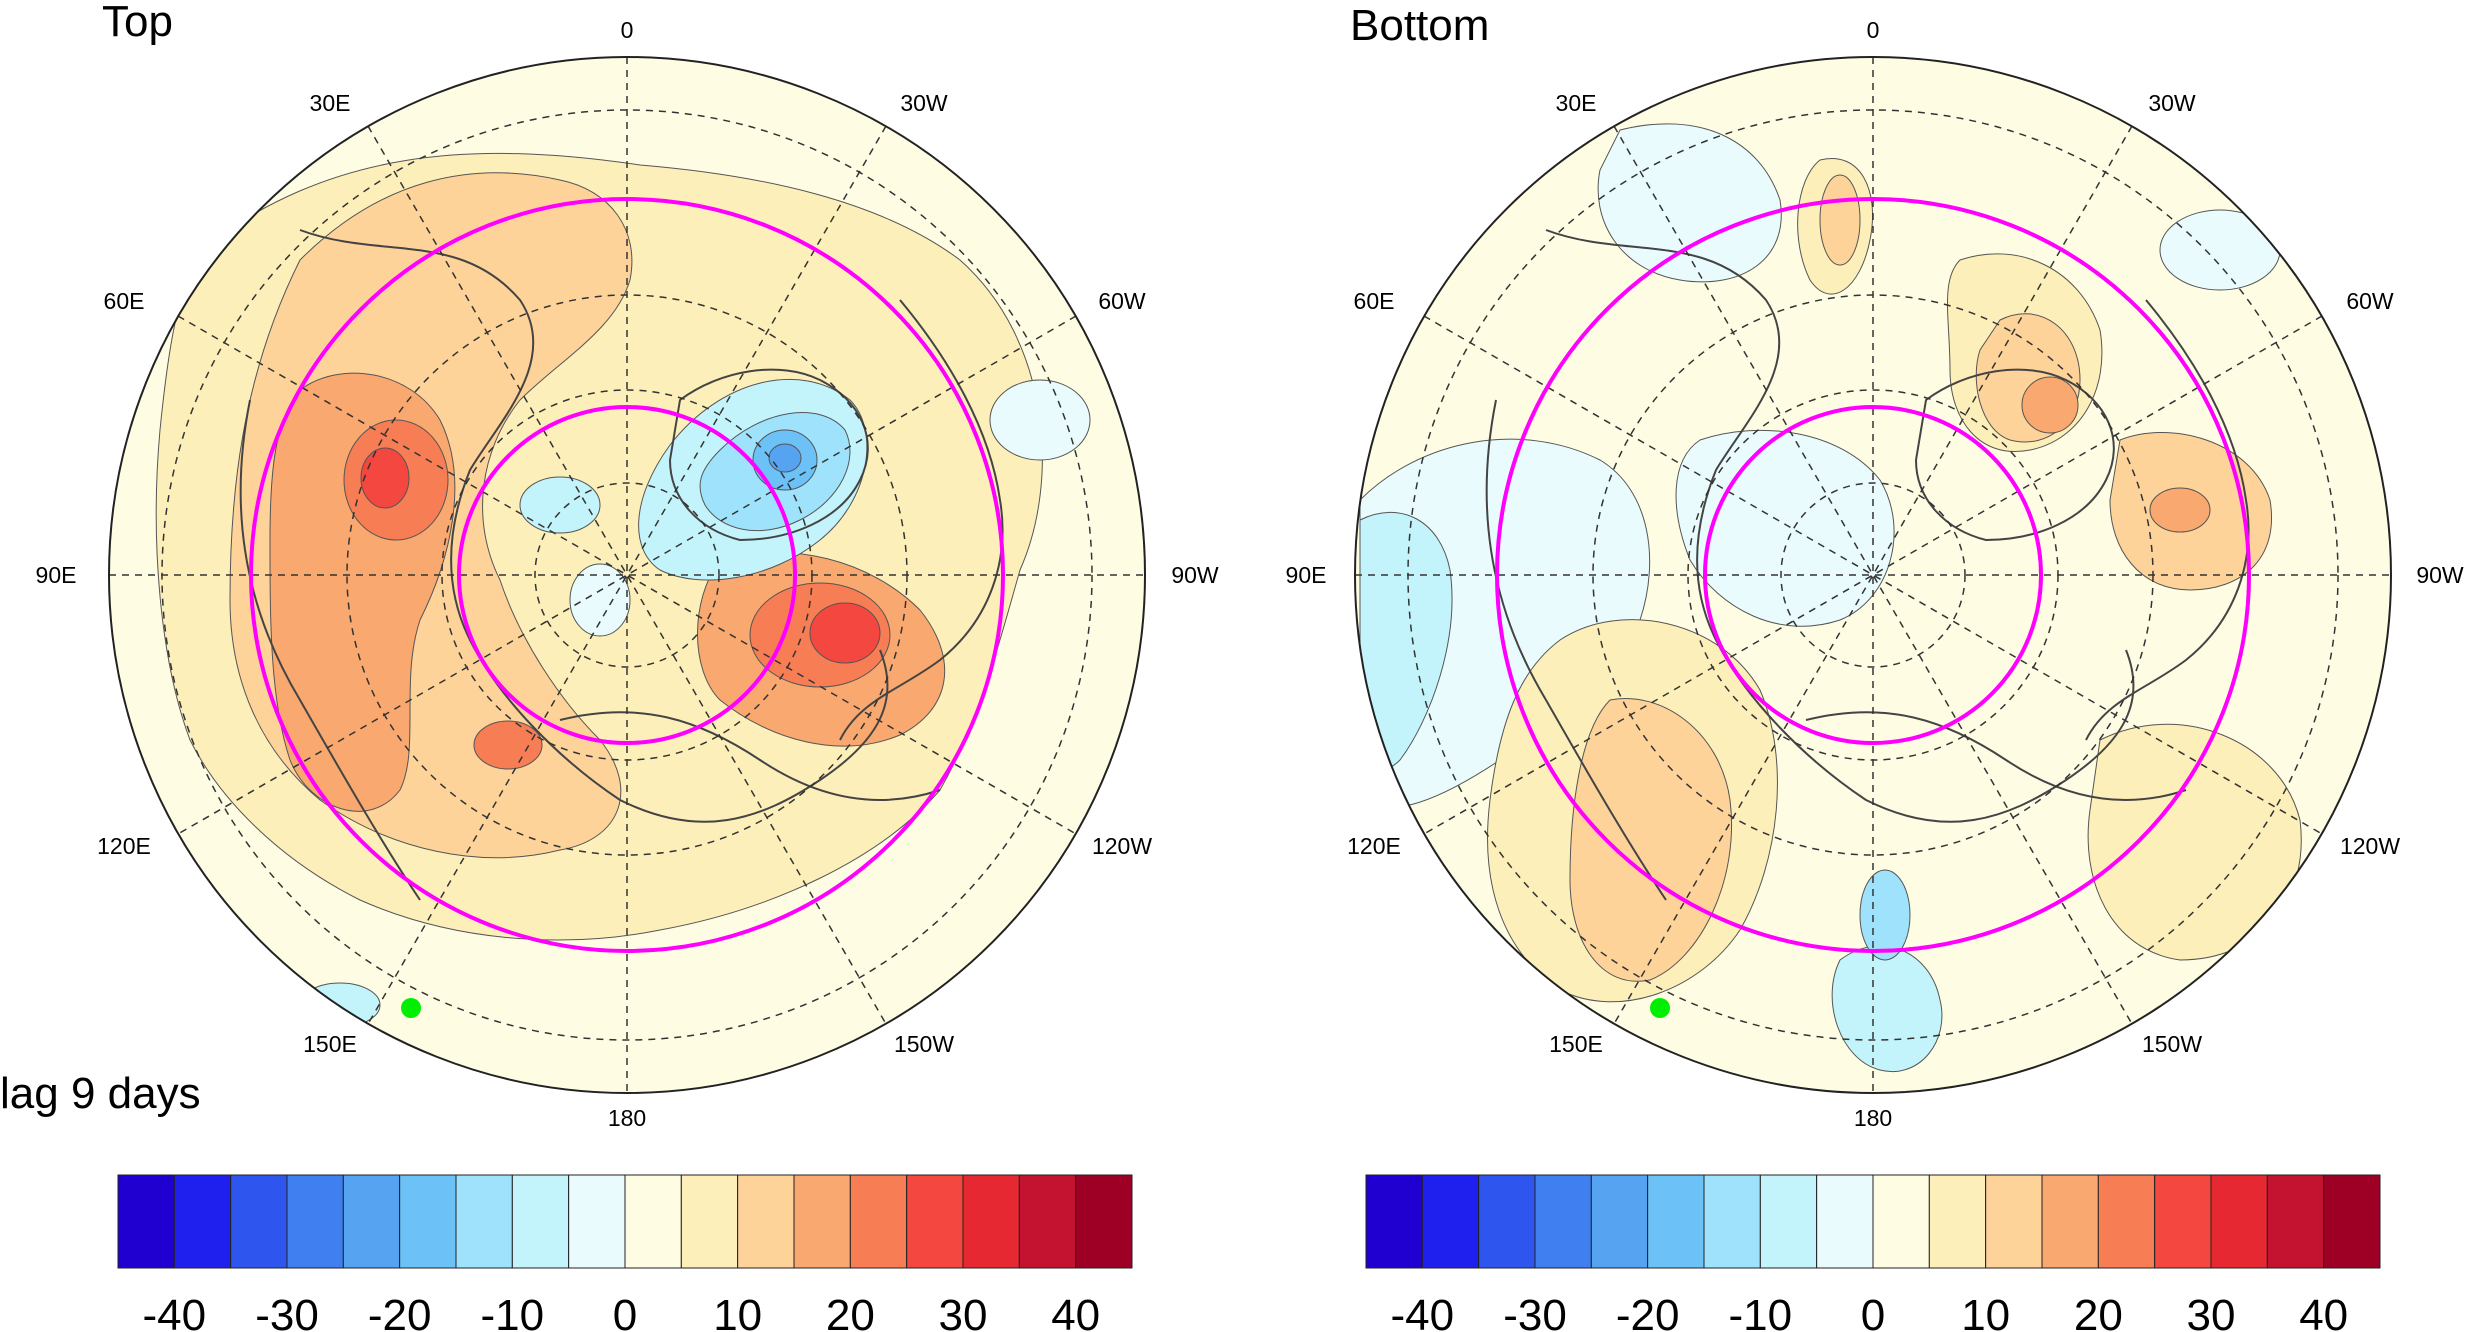 Image resolution: width=2476 pixels, height=1332 pixels. I want to click on inner-circle-top, so click(627, 575).